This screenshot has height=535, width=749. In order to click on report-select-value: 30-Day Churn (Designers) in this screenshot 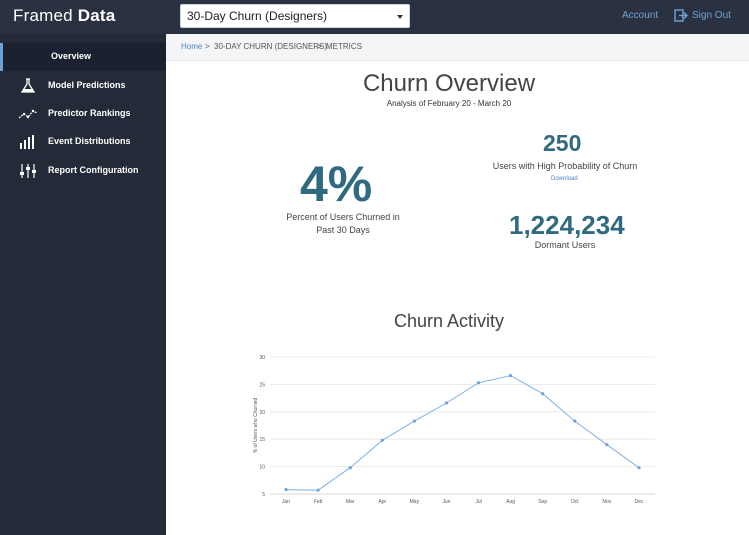, I will do `click(257, 16)`.